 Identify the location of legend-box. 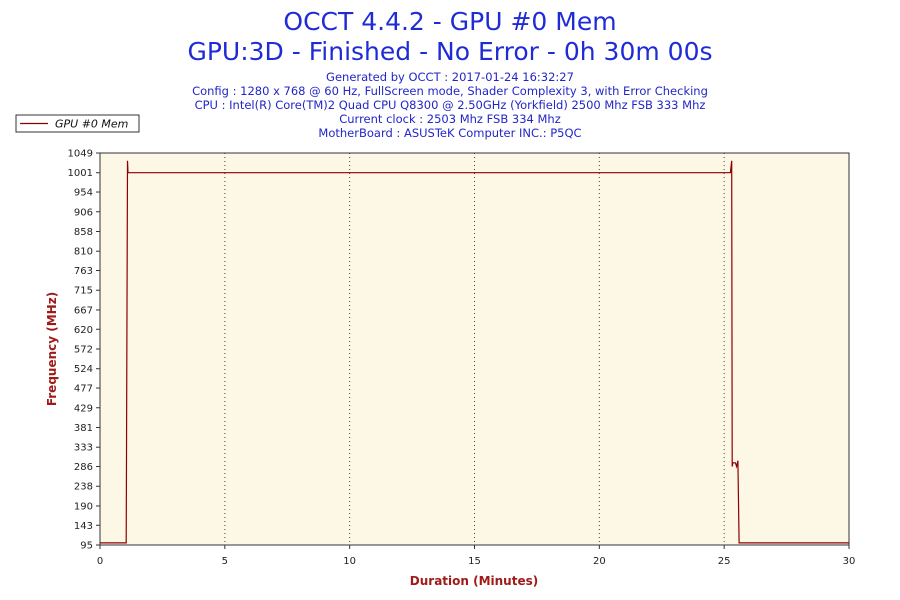
(77, 123).